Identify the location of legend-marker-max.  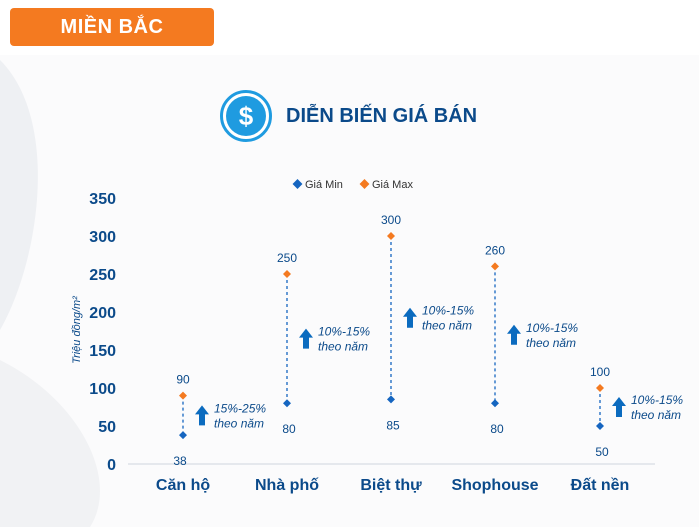
(364, 184).